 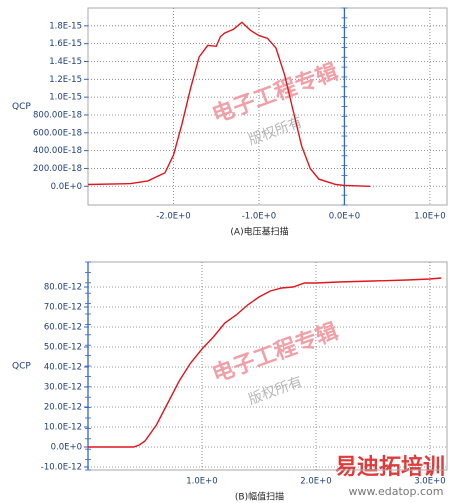 What do you see at coordinates (63, 348) in the screenshot?
I see `y-tick-label: 50.0E-12` at bounding box center [63, 348].